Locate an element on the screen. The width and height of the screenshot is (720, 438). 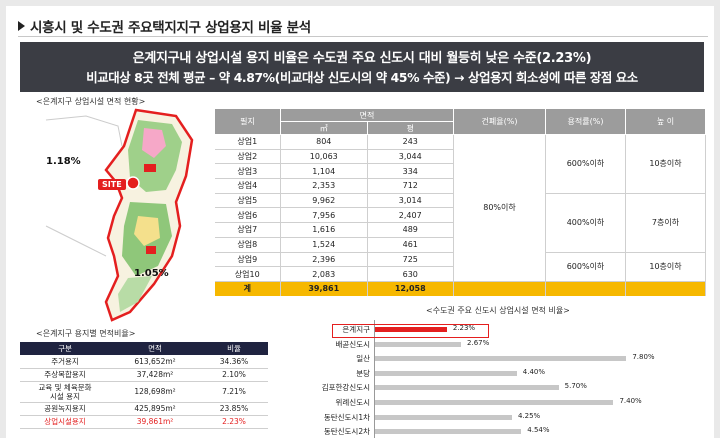
sqm-cell: 9,962 is located at coordinates (324, 201).